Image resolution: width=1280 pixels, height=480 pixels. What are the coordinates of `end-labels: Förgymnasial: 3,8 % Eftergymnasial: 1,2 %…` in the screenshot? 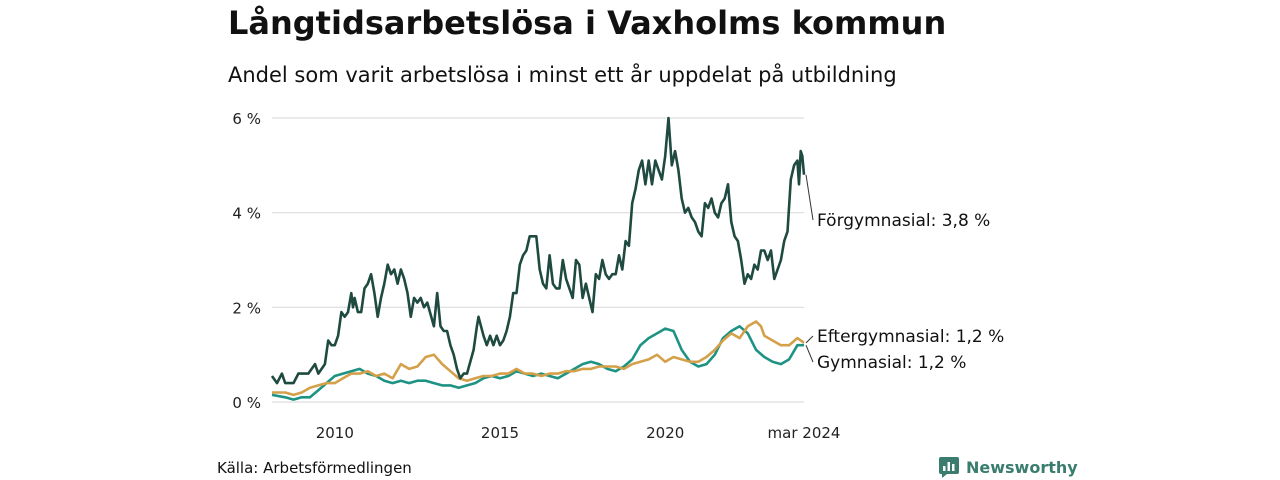 It's located at (904, 273).